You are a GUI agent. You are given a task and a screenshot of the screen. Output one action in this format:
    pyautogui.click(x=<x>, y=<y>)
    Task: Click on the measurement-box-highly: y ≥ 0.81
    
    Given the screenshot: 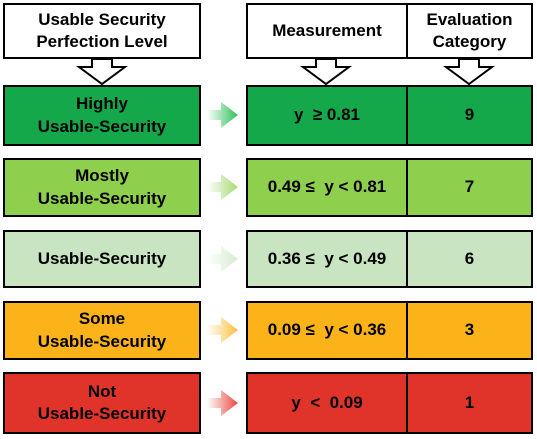 What is the action you would take?
    pyautogui.click(x=327, y=115)
    